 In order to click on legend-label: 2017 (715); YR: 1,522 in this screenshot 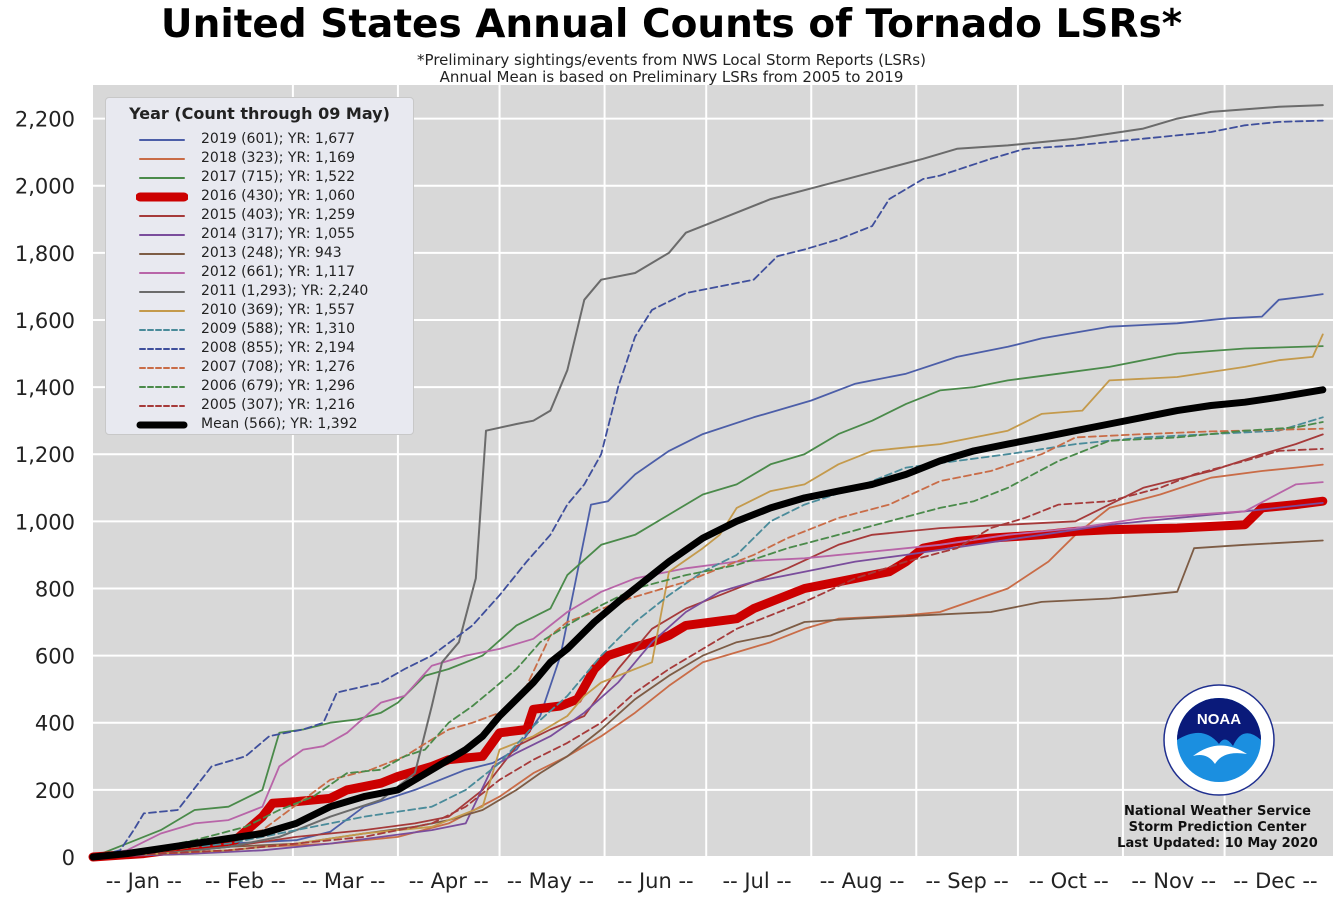, I will do `click(278, 177)`.